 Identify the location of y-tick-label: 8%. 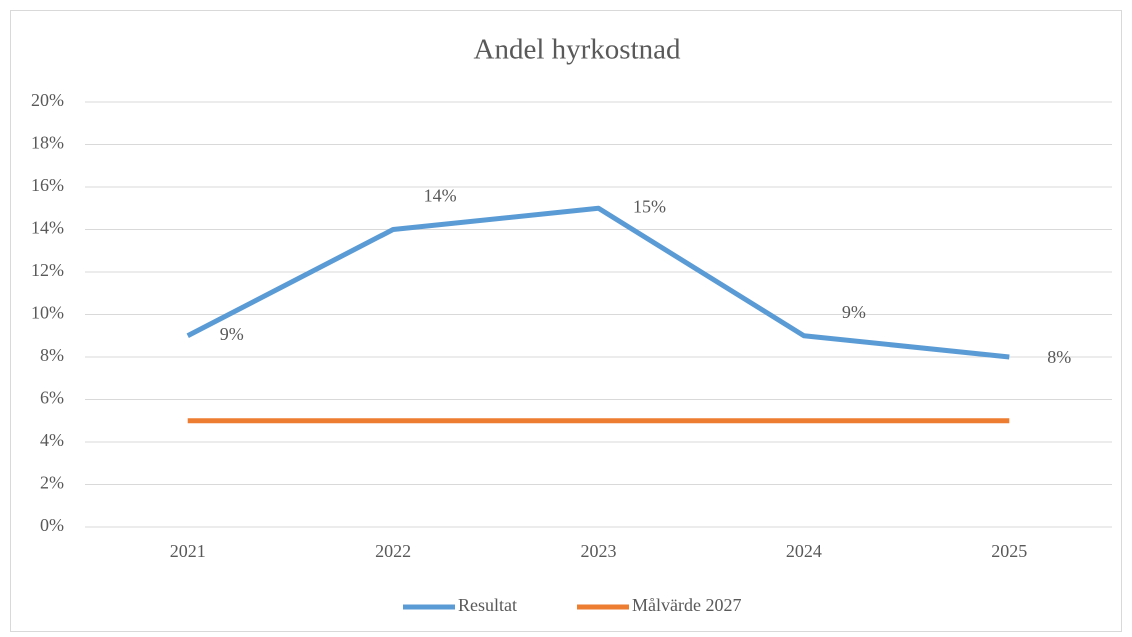
(52, 355).